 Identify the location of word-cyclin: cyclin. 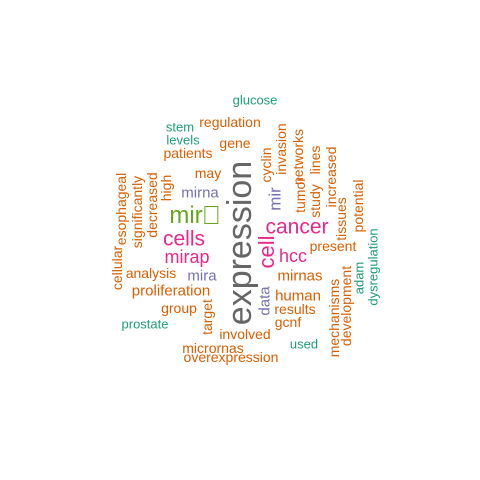
(266, 165).